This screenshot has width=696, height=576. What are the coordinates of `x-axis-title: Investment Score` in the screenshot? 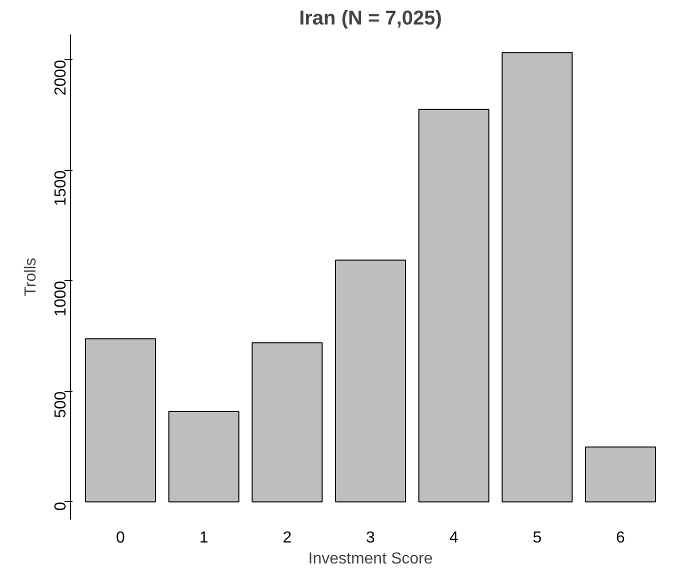 It's located at (370, 559).